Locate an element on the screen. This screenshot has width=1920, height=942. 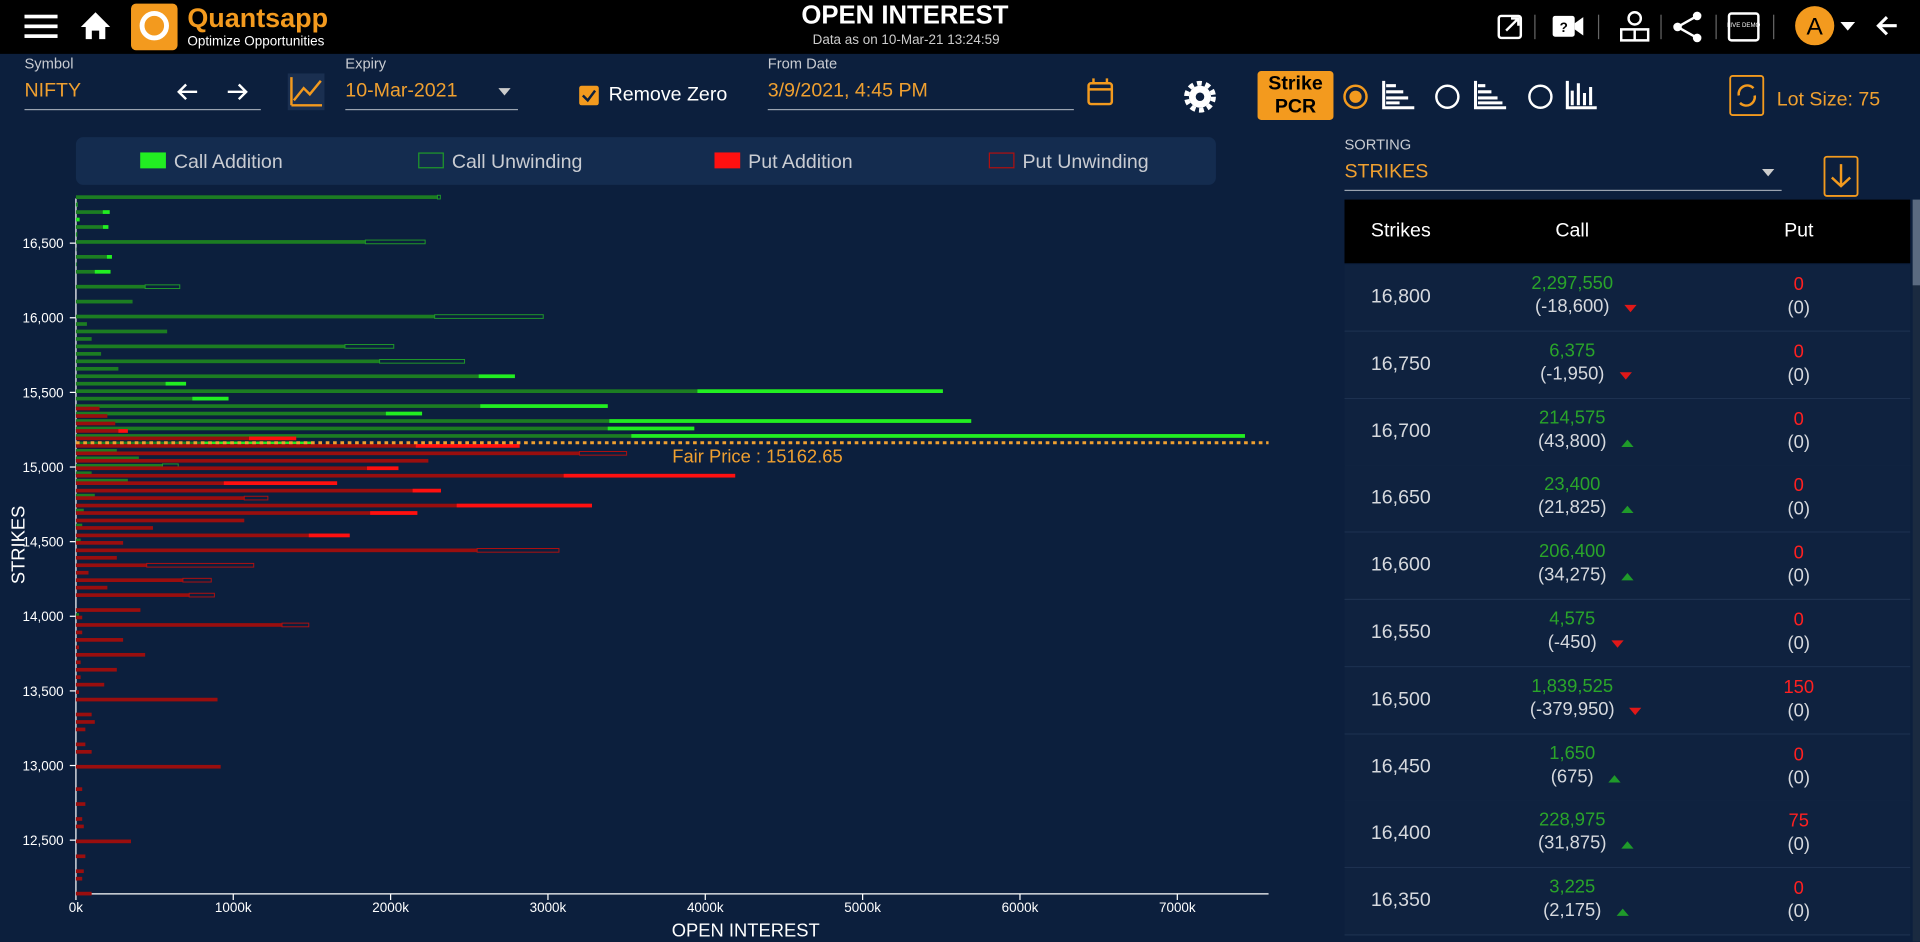
expiry-value: 10-Mar-2021 is located at coordinates (401, 91).